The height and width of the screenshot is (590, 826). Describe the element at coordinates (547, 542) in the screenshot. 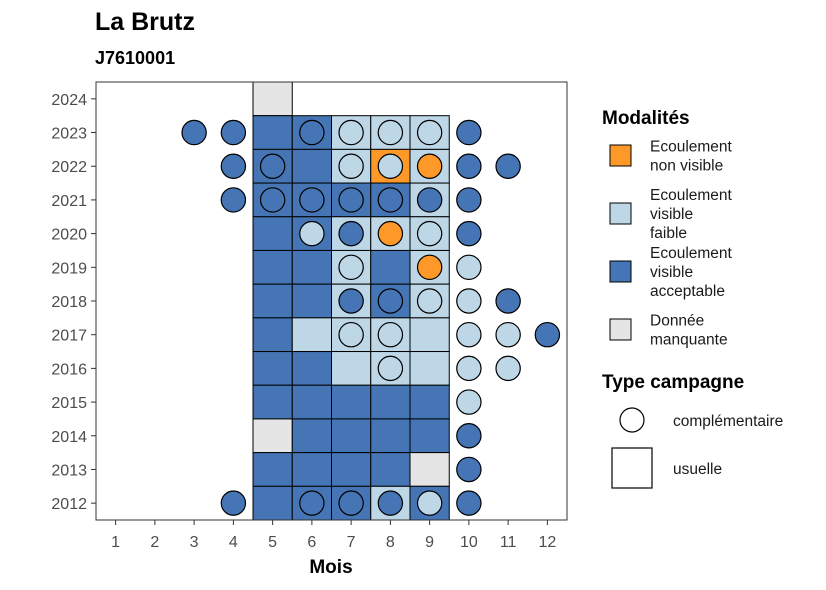

I see `x-tick-label-12: 12` at that location.